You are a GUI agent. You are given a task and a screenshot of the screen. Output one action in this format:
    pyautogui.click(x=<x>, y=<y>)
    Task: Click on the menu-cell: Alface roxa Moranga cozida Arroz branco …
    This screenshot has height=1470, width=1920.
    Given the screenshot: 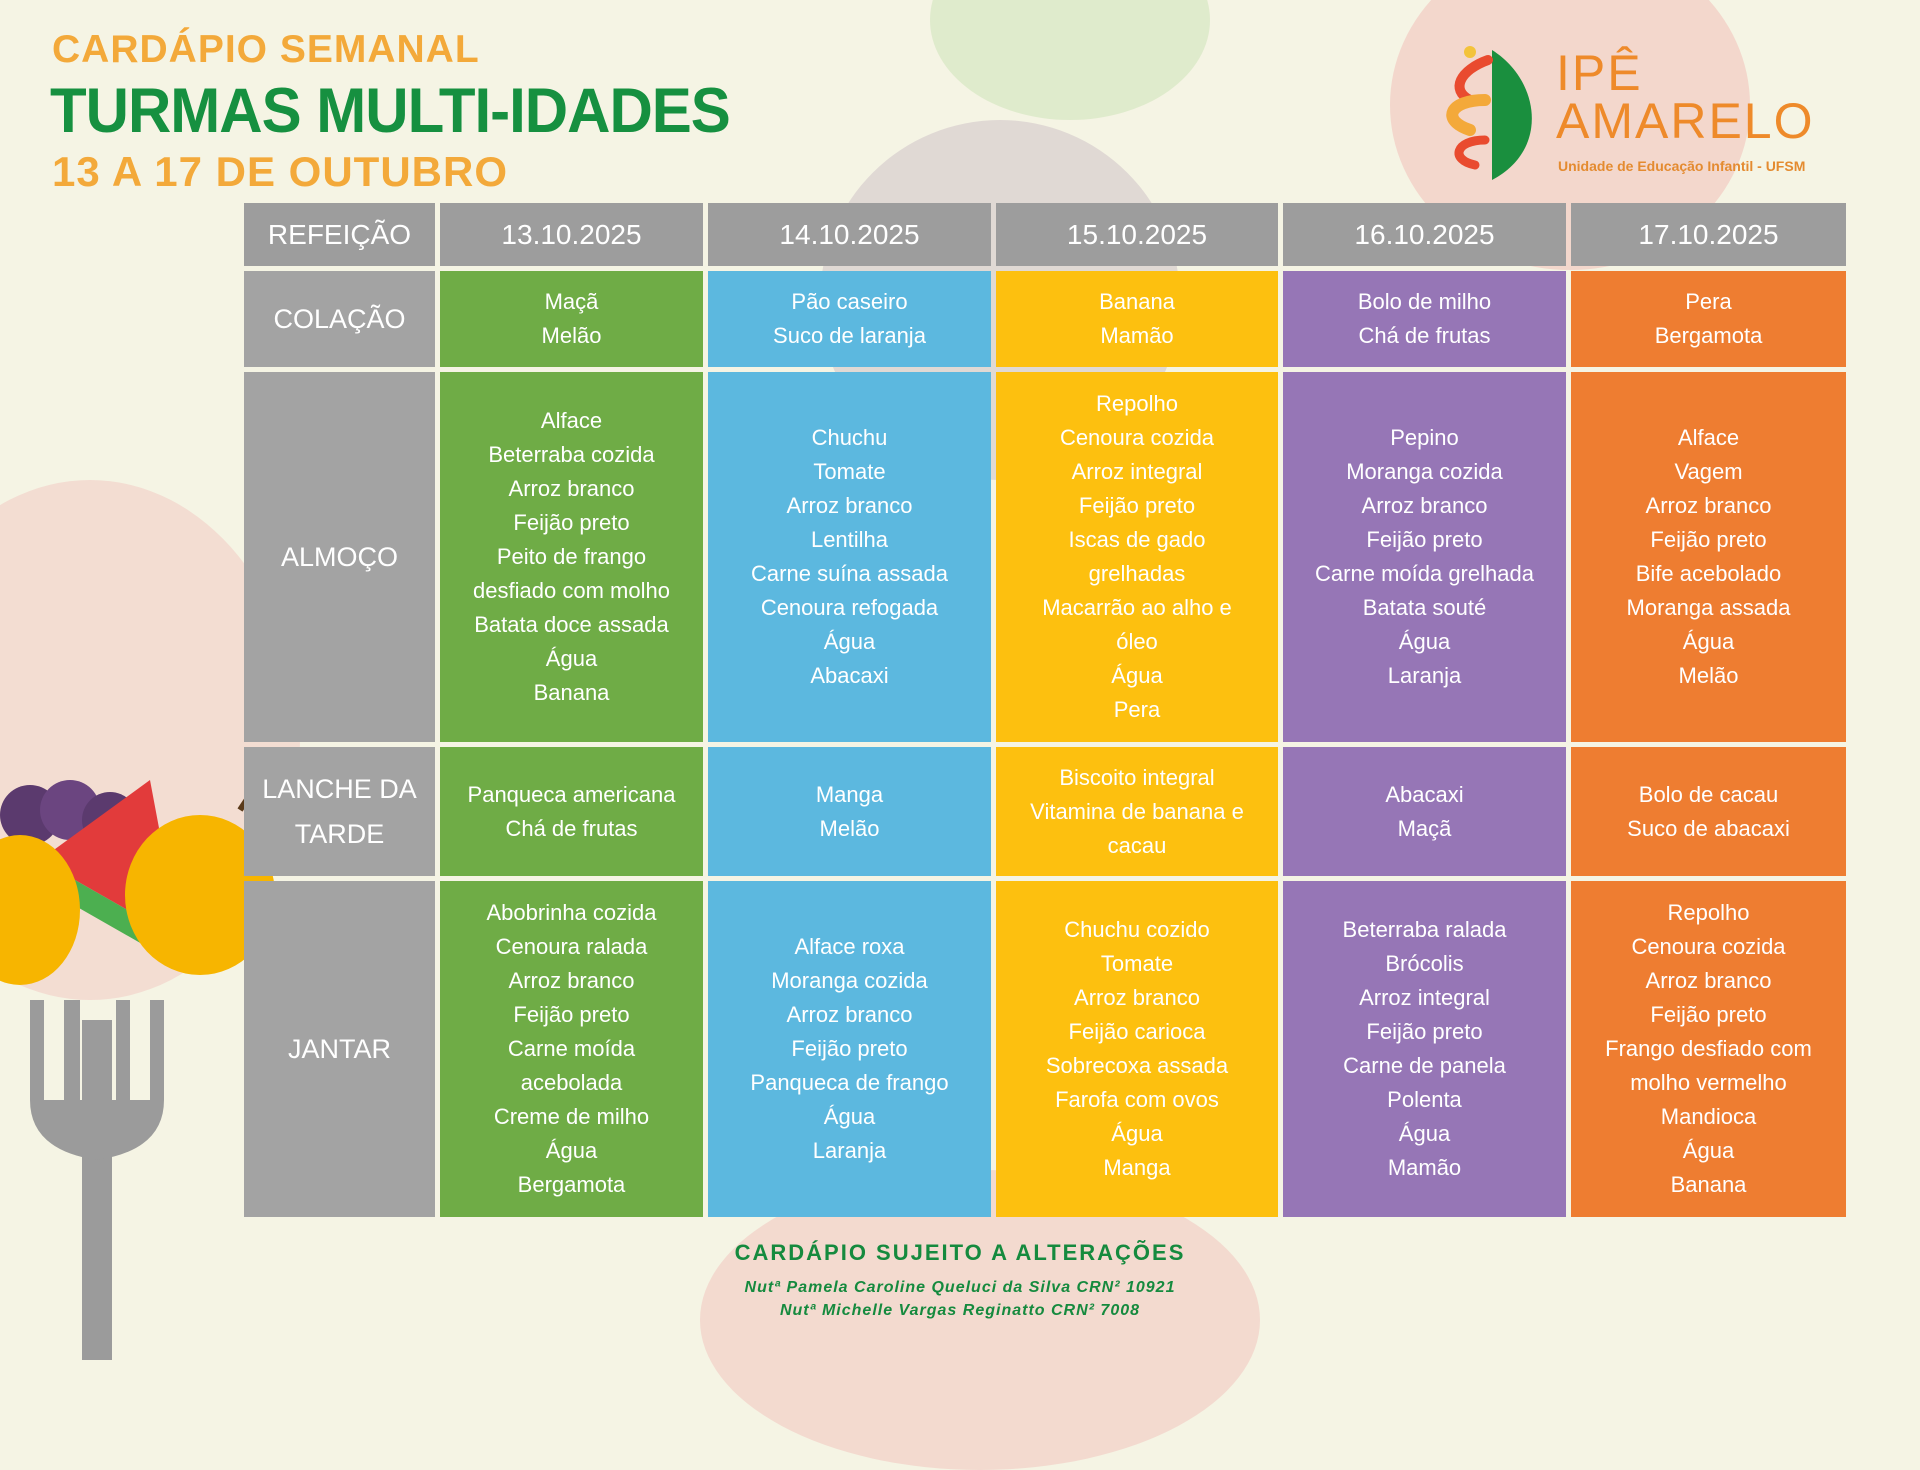 What is the action you would take?
    pyautogui.click(x=849, y=1049)
    